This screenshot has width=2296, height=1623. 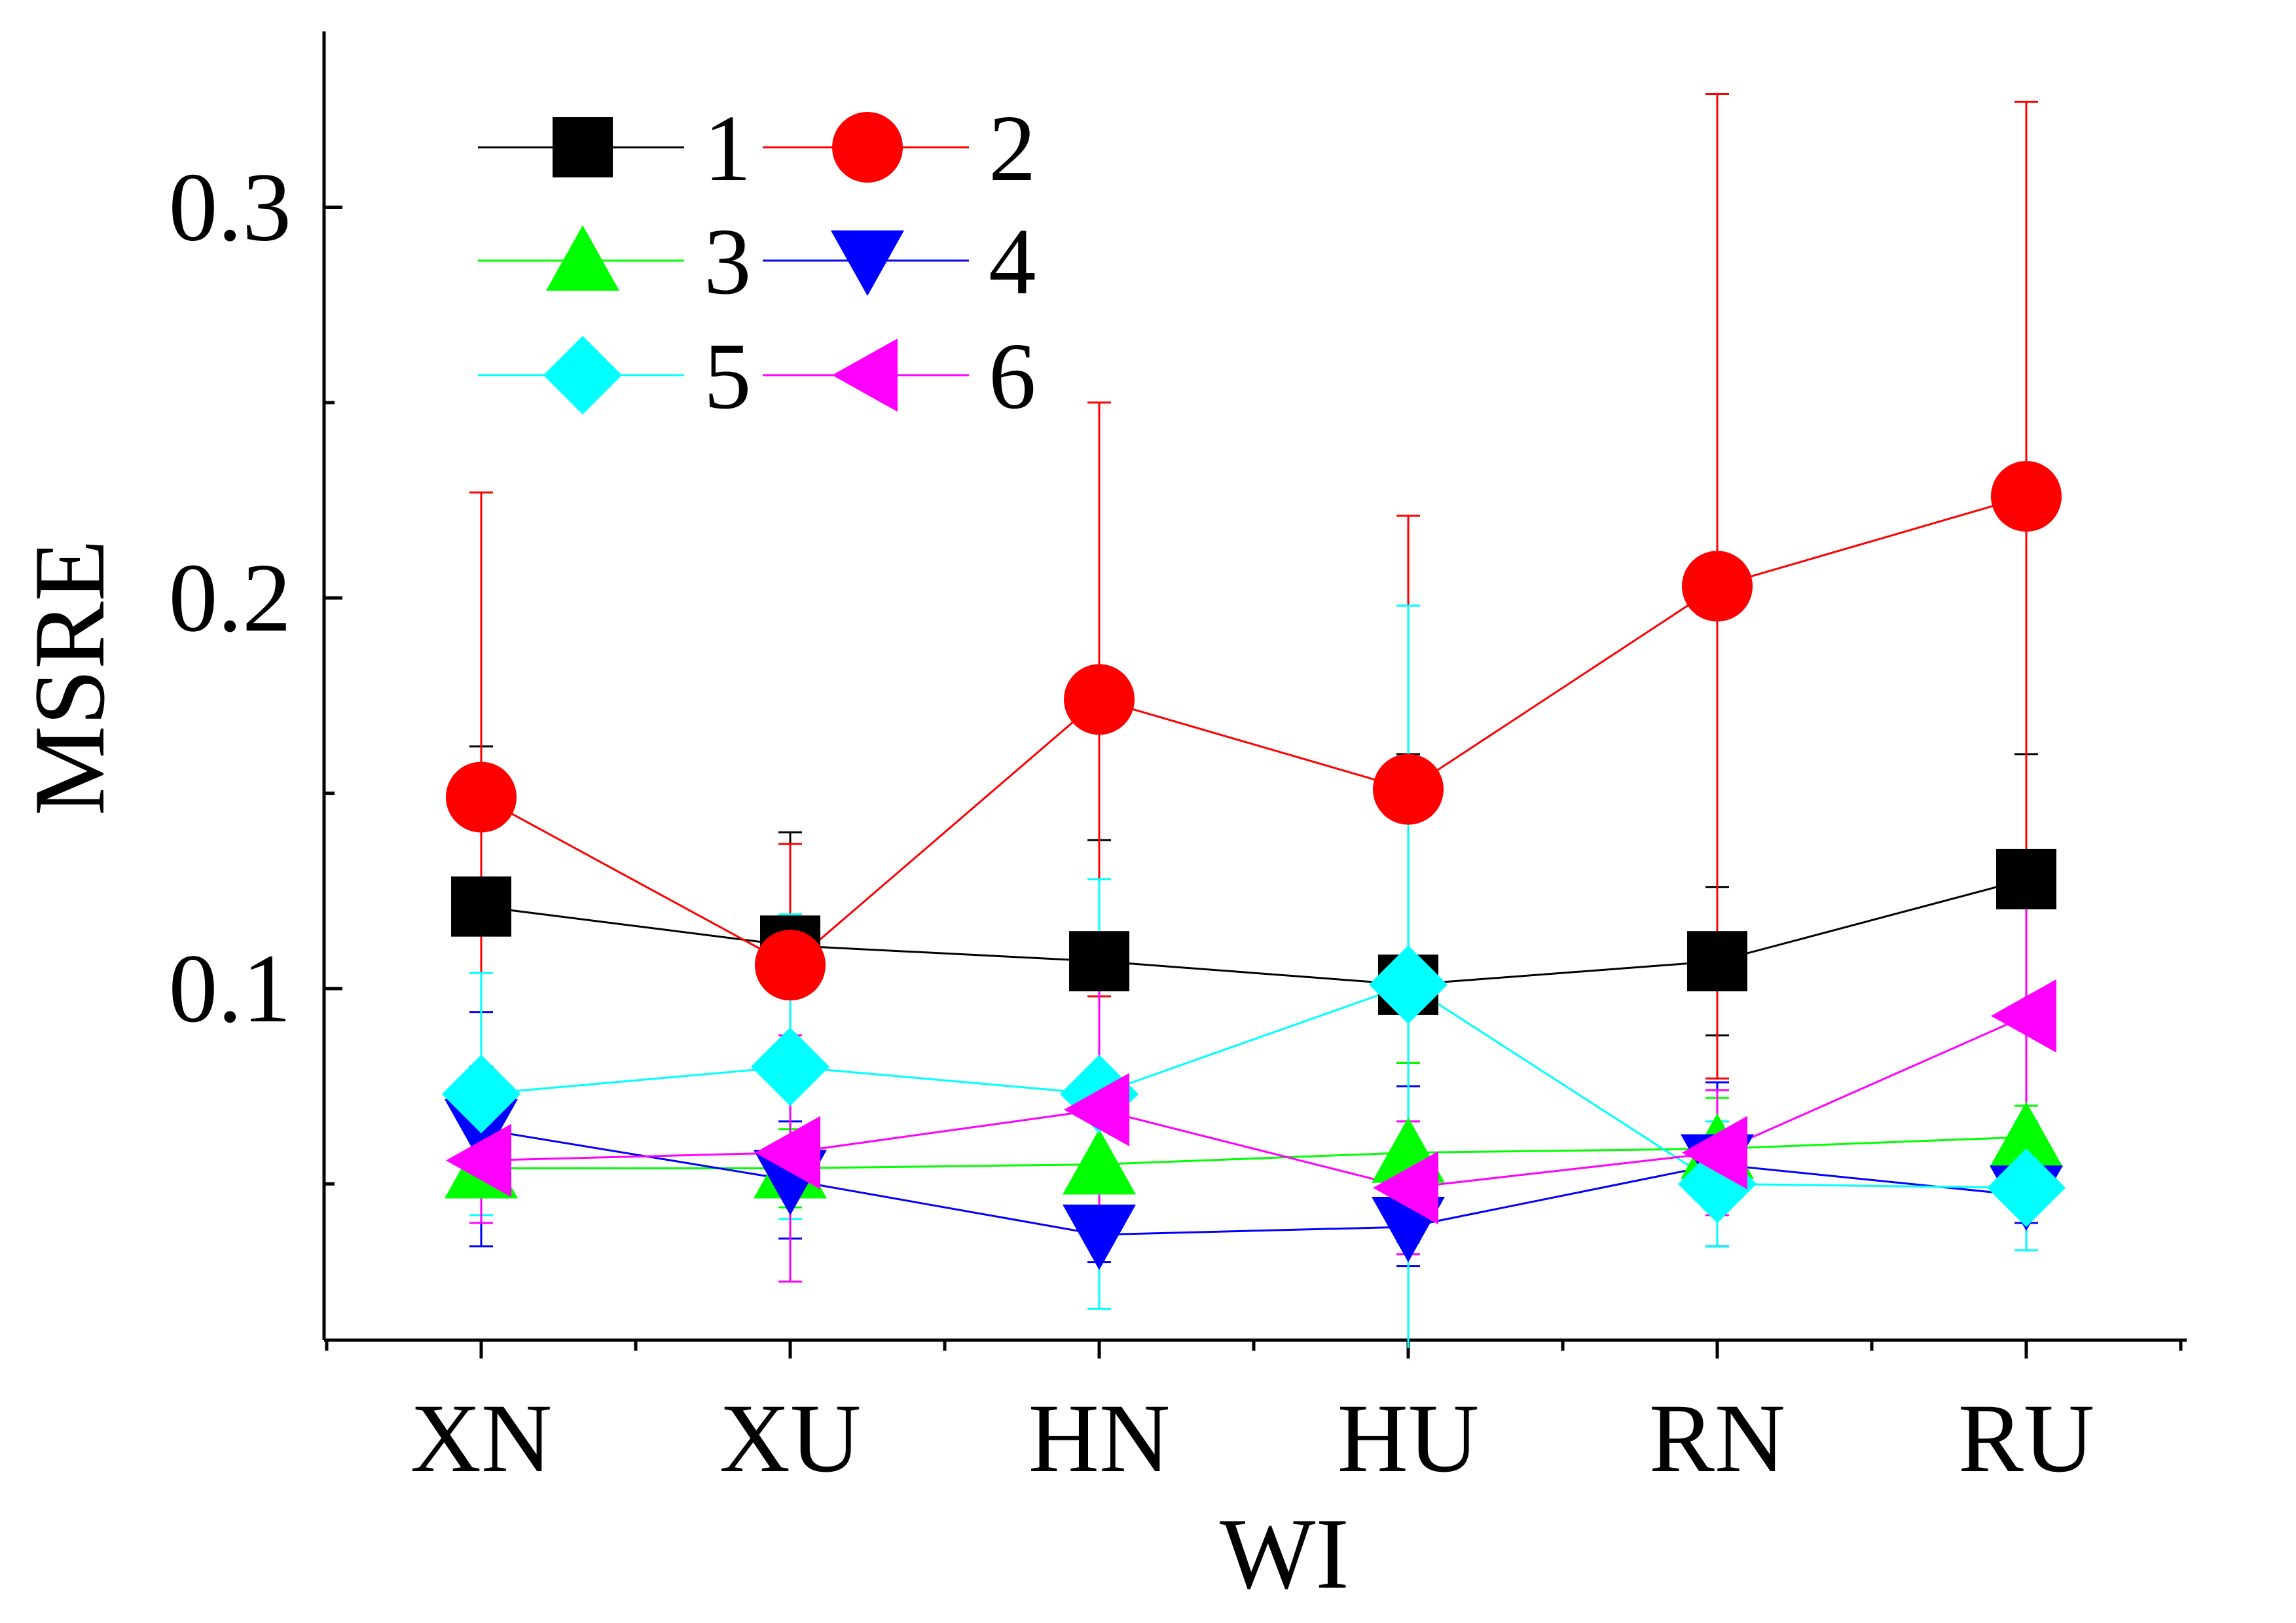 I want to click on legend-label: 3, so click(x=728, y=262).